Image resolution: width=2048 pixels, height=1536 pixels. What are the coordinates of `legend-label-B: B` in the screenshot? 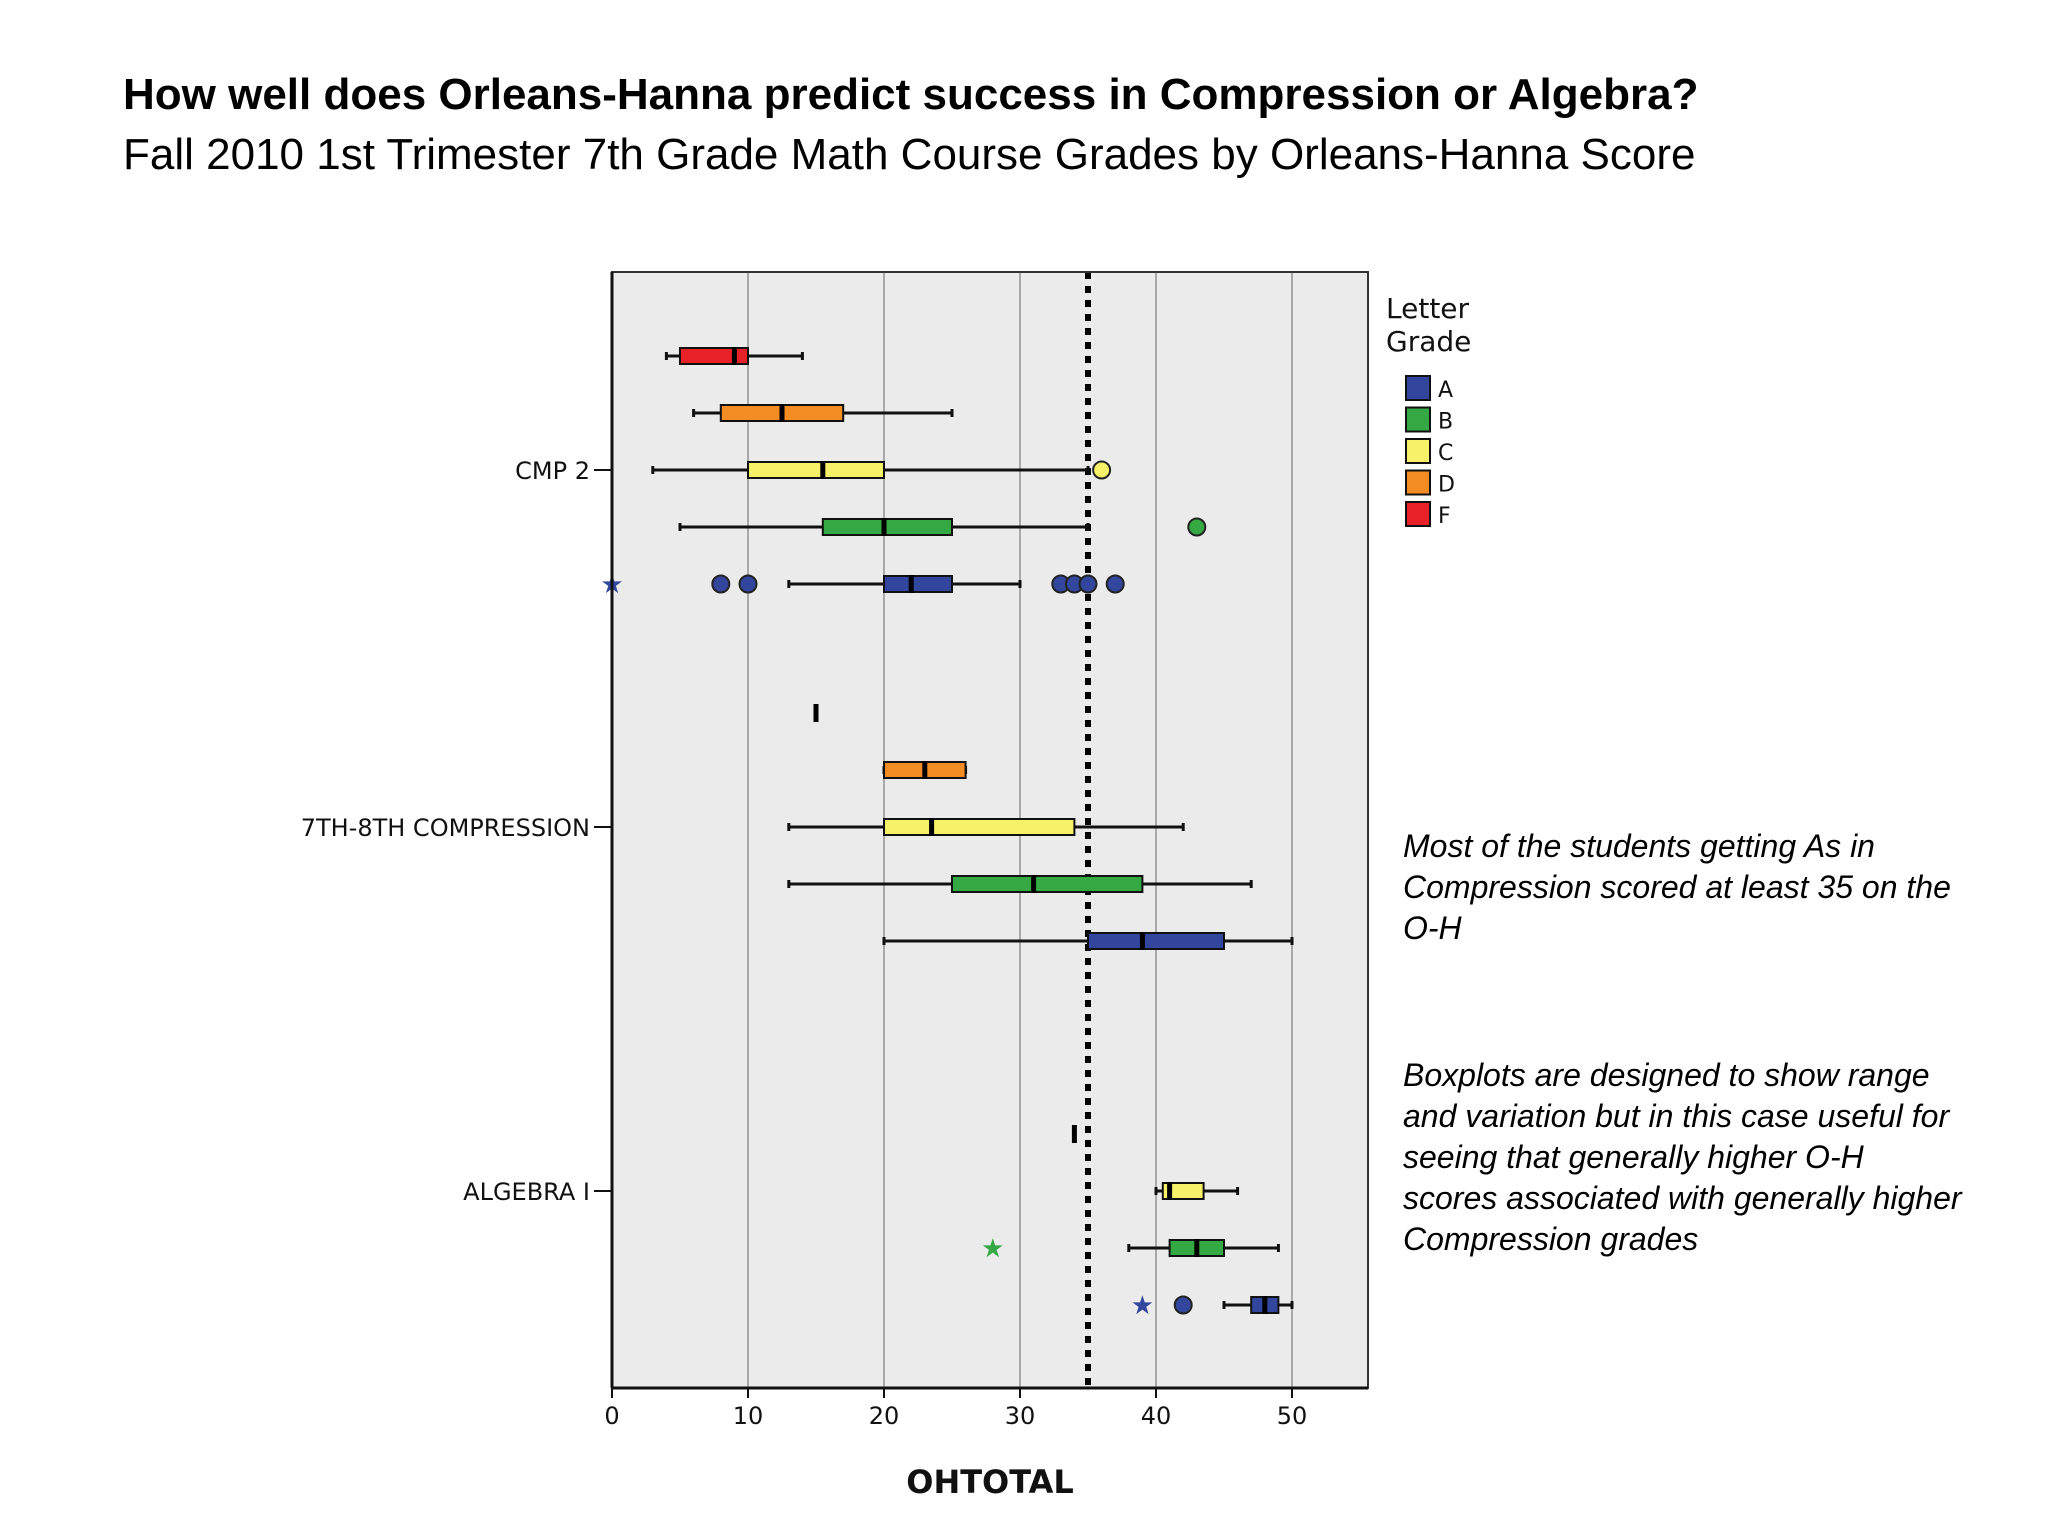 It's located at (1445, 422).